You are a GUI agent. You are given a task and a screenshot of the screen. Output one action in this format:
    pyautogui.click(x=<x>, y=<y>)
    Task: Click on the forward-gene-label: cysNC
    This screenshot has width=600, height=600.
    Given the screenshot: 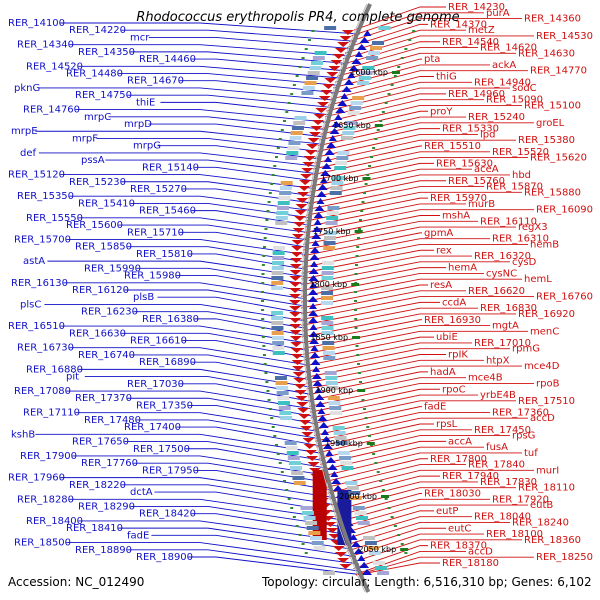 What is the action you would take?
    pyautogui.click(x=501, y=273)
    